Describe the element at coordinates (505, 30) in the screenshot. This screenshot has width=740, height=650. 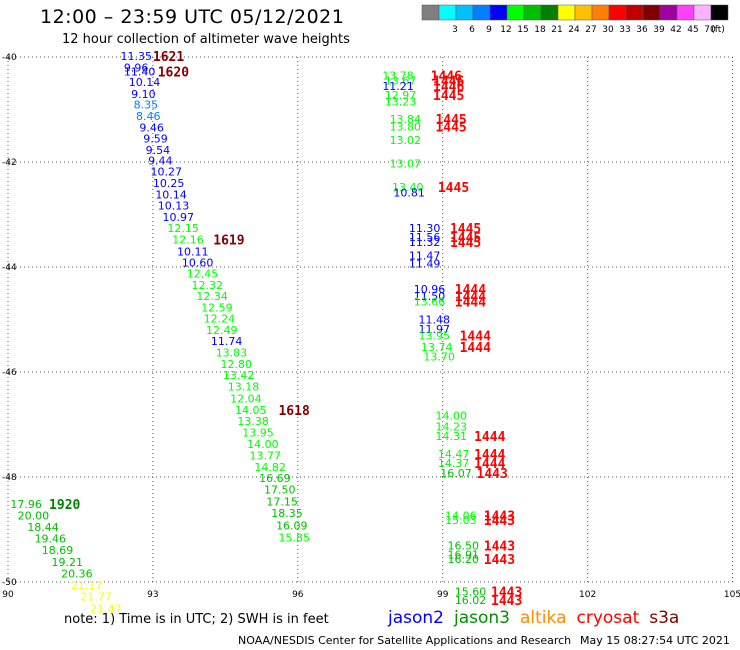
I see `scale-label: 12` at that location.